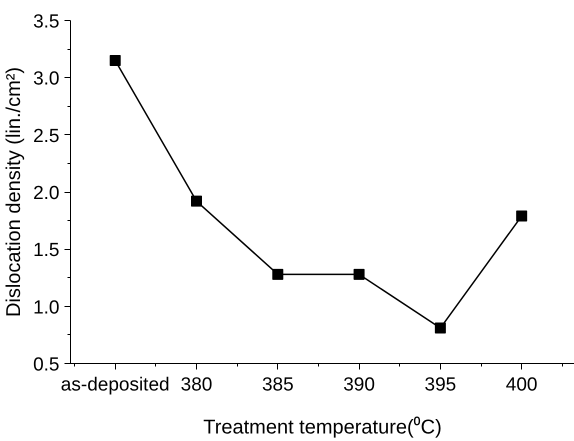  What do you see at coordinates (522, 385) in the screenshot?
I see `x-tick-label: 400` at bounding box center [522, 385].